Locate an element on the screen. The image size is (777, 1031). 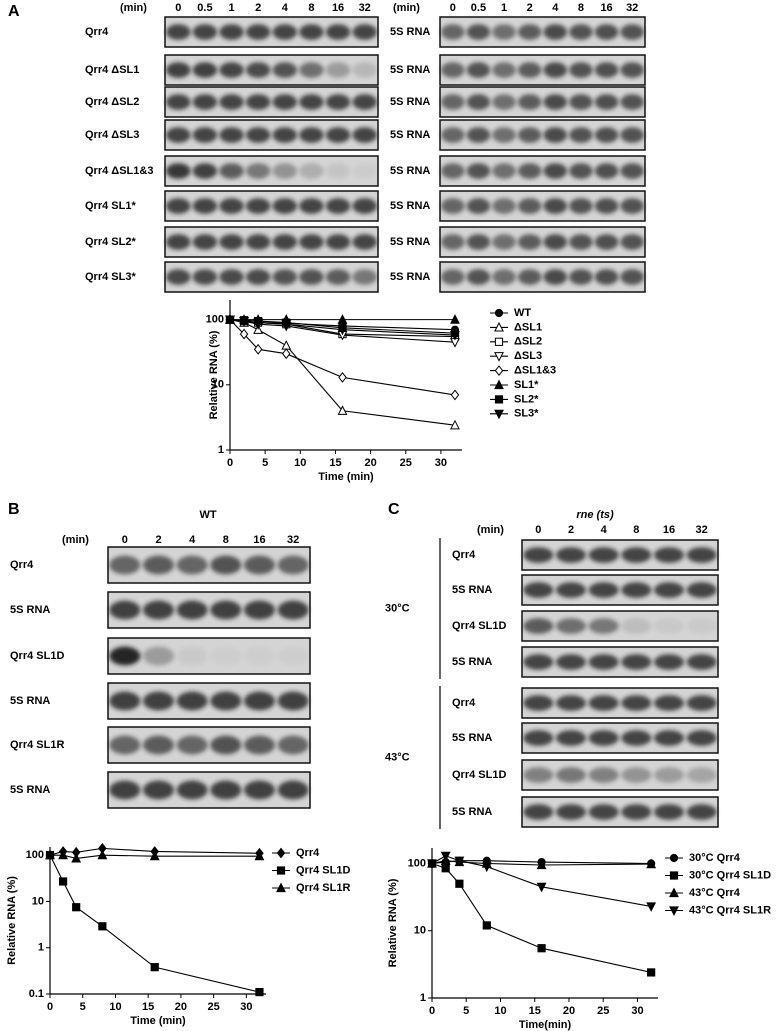
x-axis-title: Time (min) is located at coordinates (346, 477).